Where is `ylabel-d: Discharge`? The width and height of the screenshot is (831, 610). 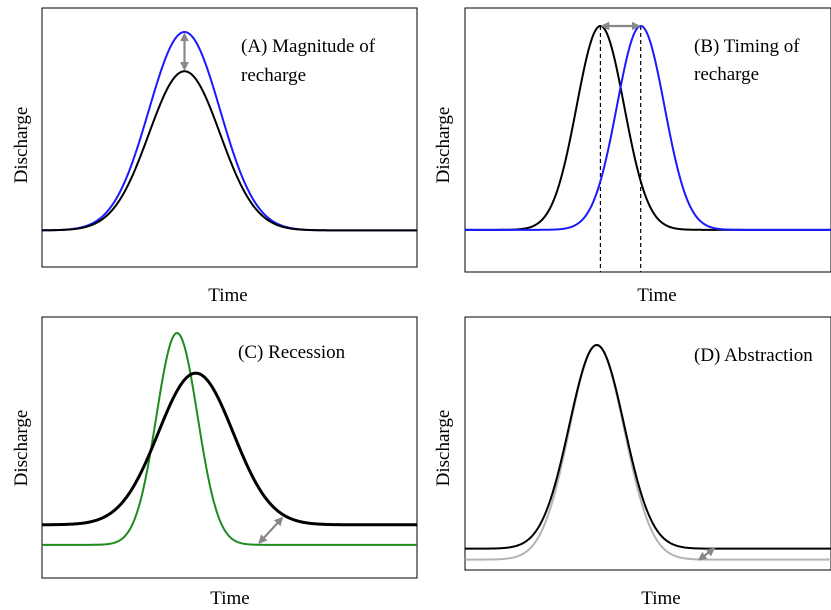
ylabel-d: Discharge is located at coordinates (443, 448).